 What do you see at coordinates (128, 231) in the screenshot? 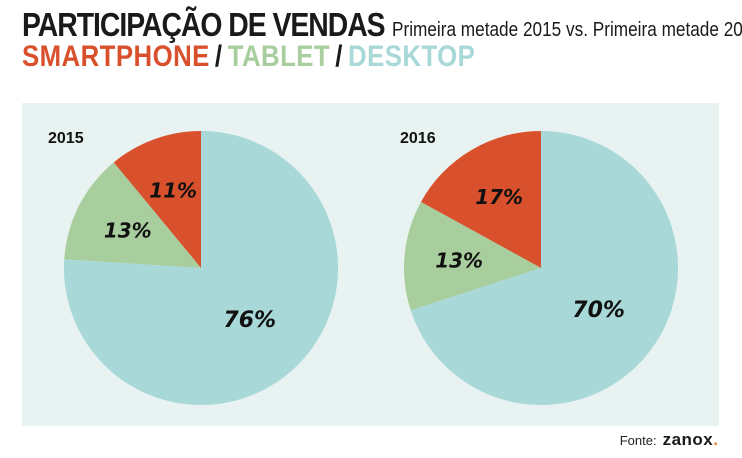
I see `pie-2015-label-tablet: 13%` at bounding box center [128, 231].